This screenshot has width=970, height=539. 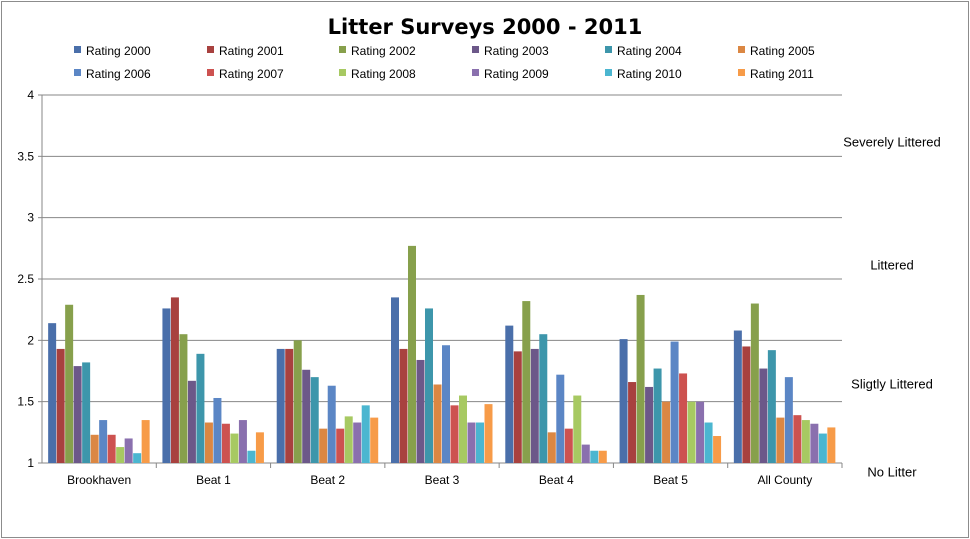 What do you see at coordinates (30, 340) in the screenshot?
I see `y-tick-label: 2` at bounding box center [30, 340].